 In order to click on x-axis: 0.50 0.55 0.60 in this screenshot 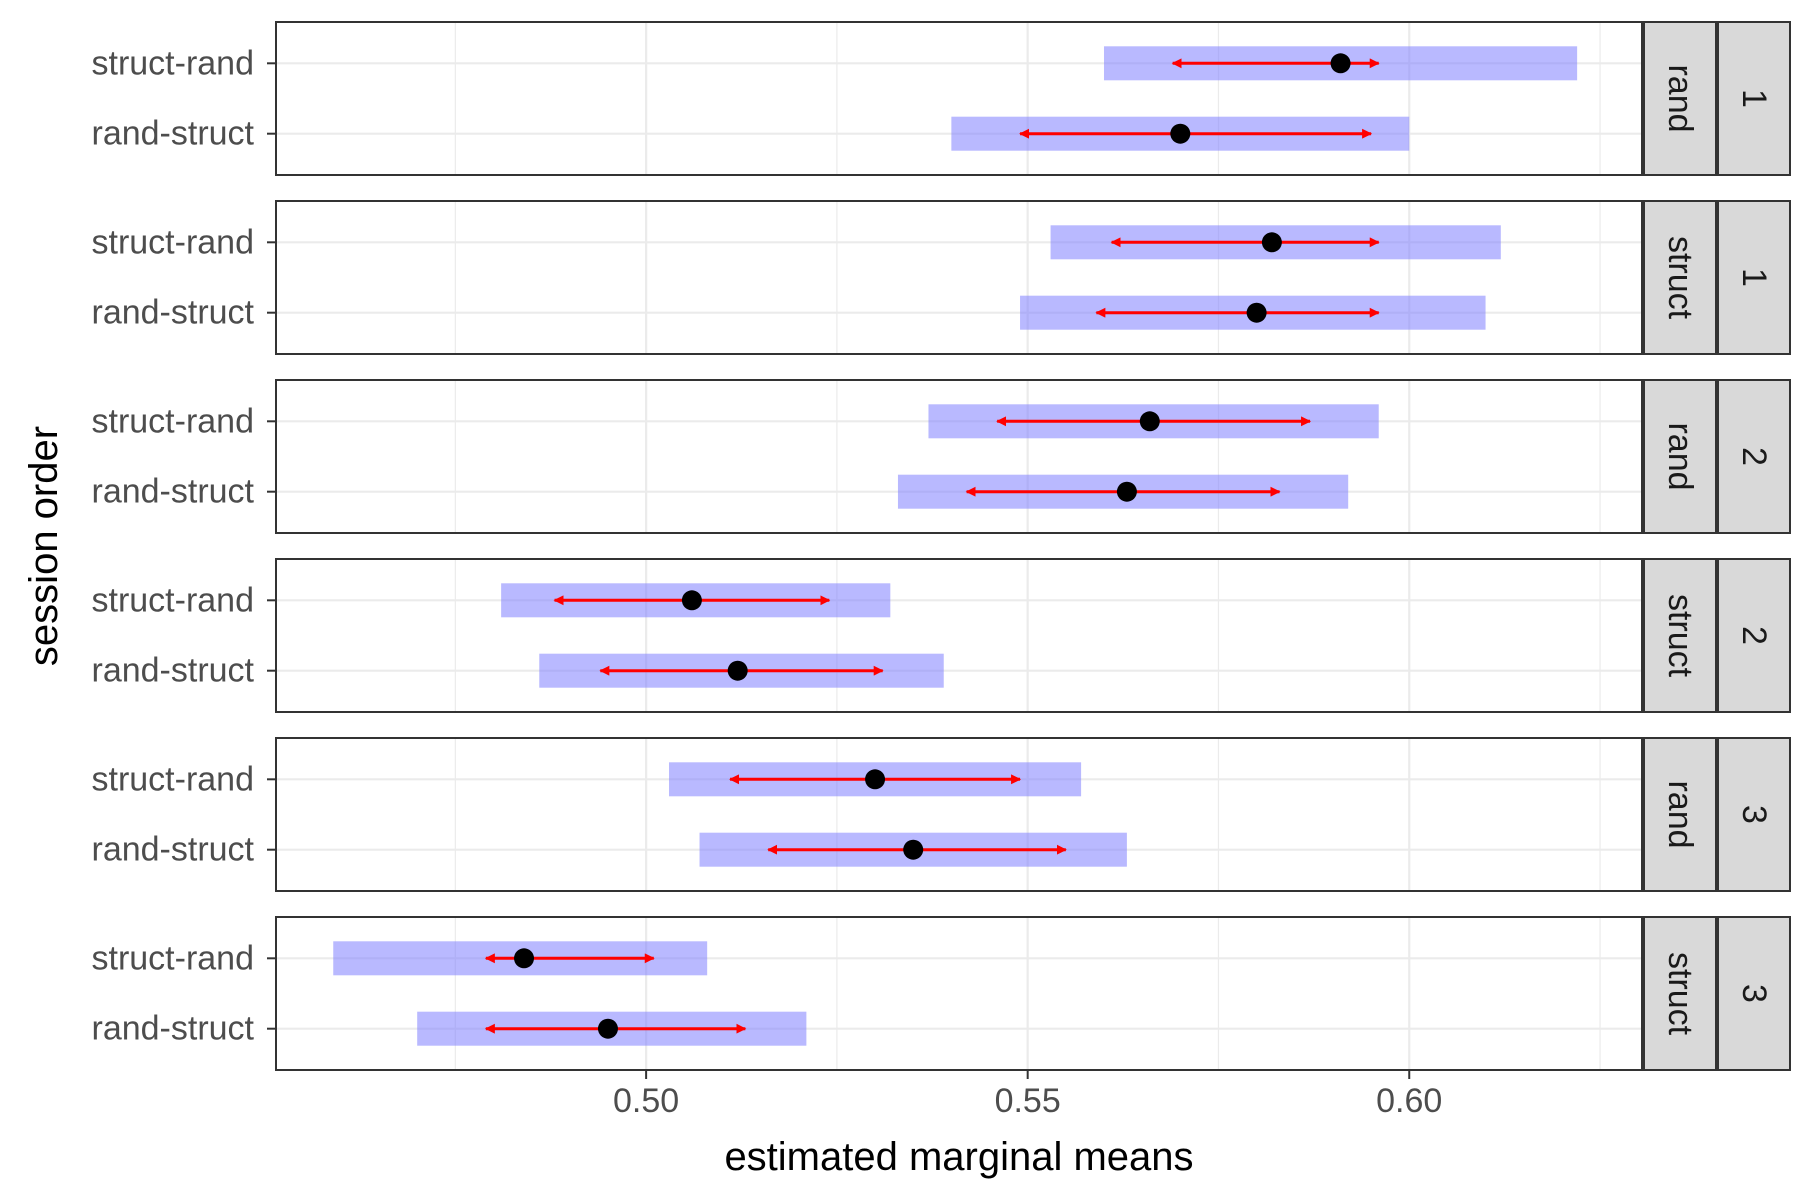, I will do `click(1027, 1095)`.